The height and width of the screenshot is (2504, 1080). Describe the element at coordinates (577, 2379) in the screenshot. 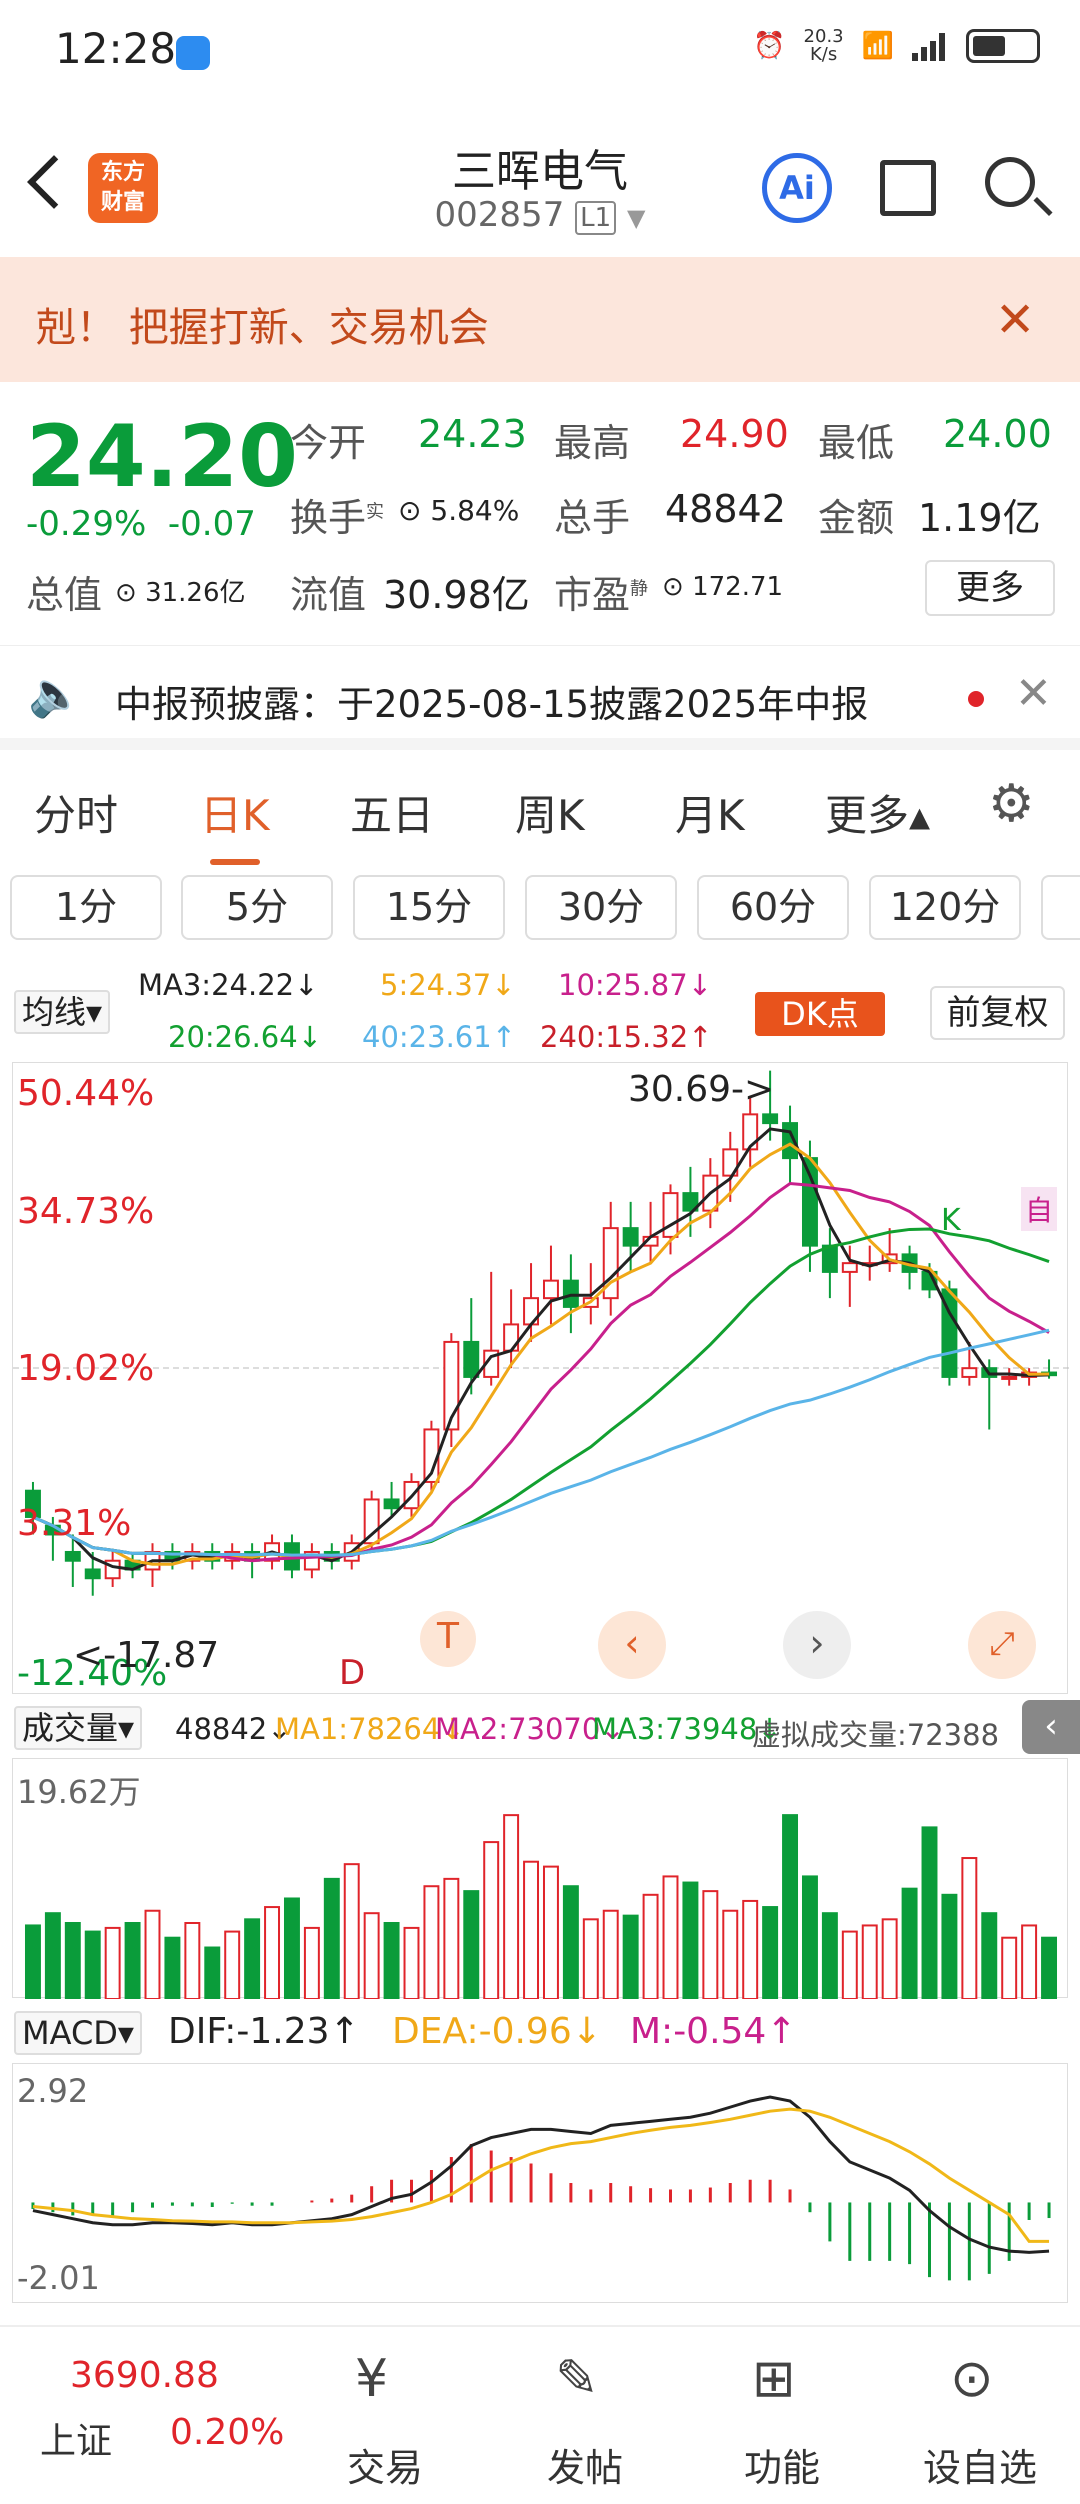

I see `post-icon: ✎` at that location.